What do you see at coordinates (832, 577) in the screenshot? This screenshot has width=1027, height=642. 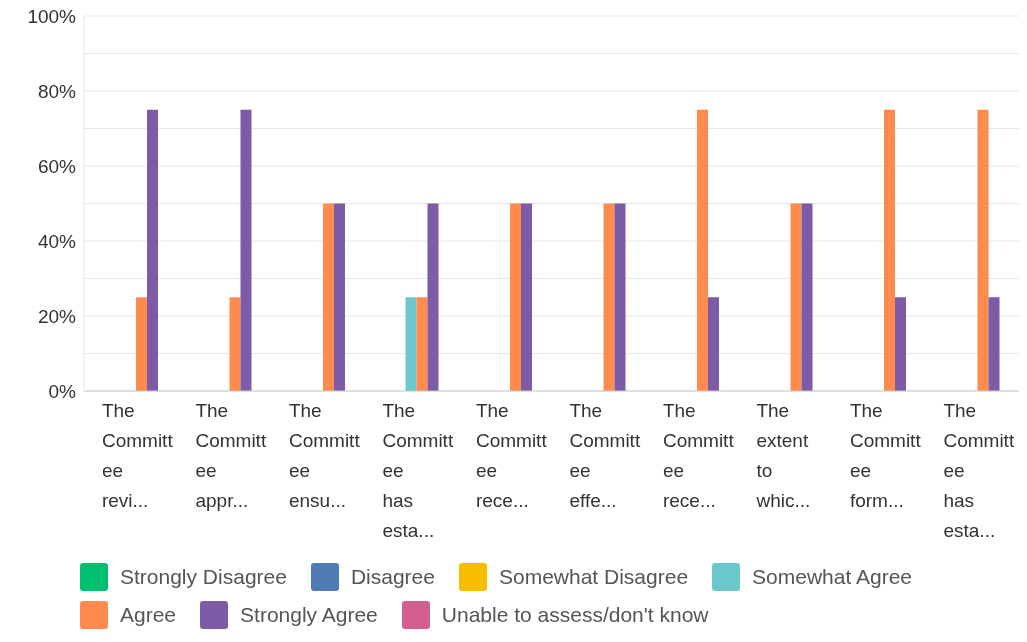 I see `legend-label: Somewhat Agree` at bounding box center [832, 577].